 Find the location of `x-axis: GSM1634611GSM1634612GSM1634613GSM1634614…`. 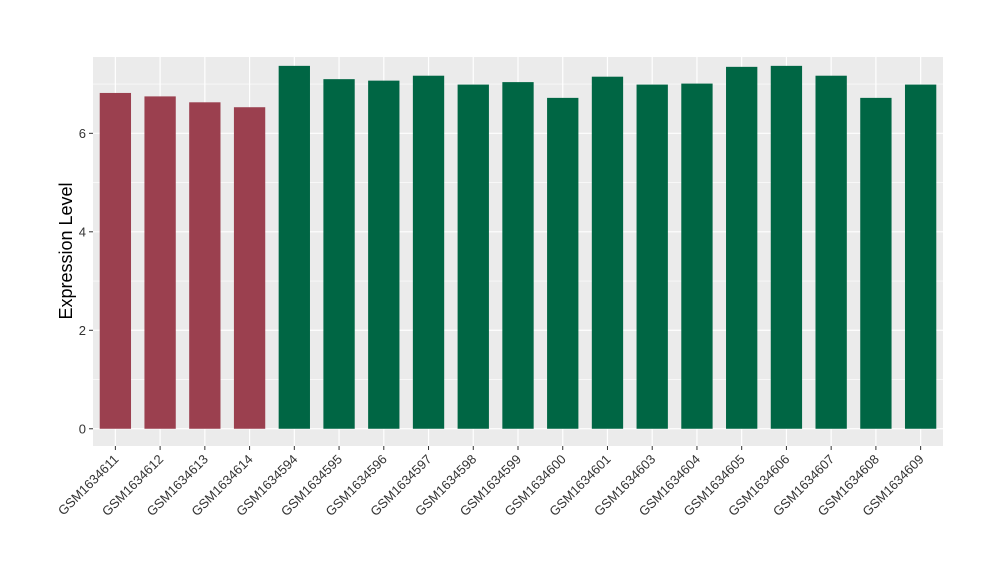

x-axis: GSM1634611GSM1634612GSM1634613GSM1634614… is located at coordinates (491, 482).